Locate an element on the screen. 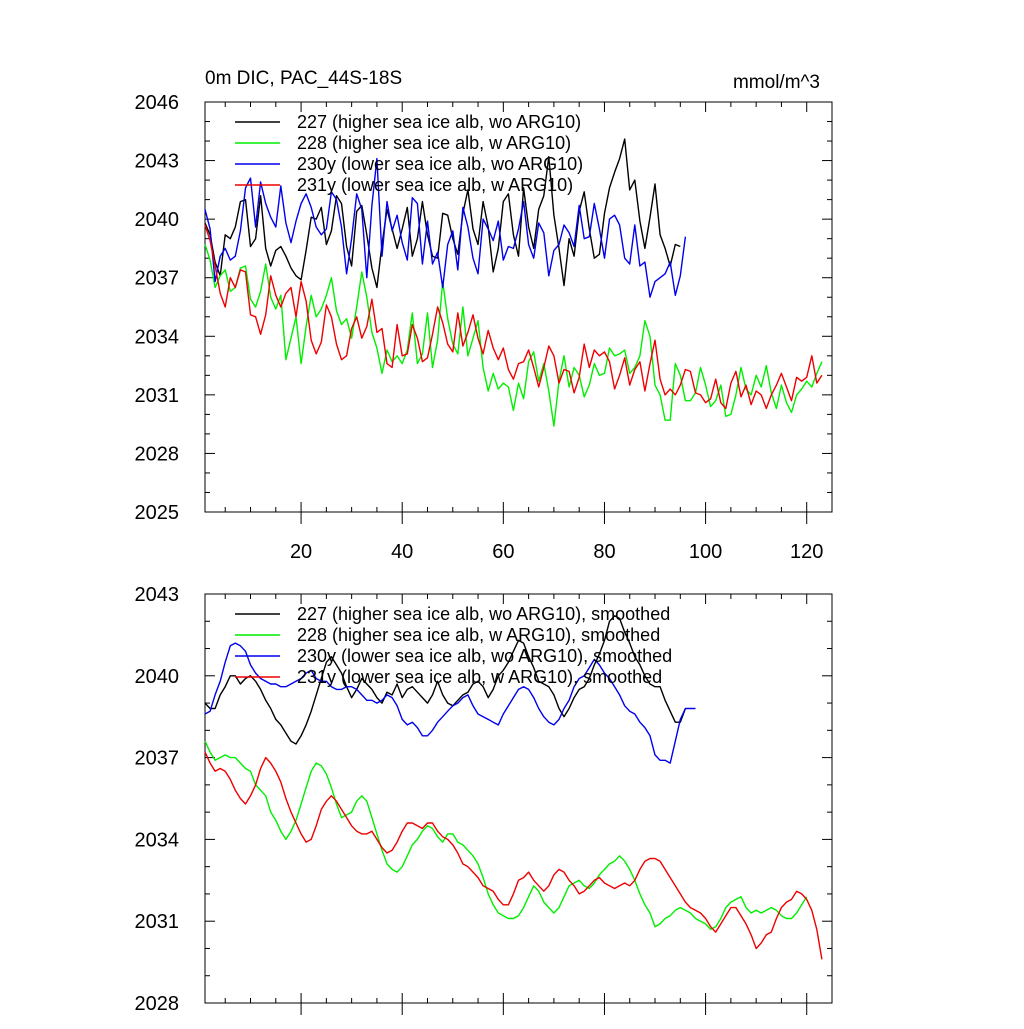 The width and height of the screenshot is (1024, 1029). x-tick-label: 60 is located at coordinates (503, 552).